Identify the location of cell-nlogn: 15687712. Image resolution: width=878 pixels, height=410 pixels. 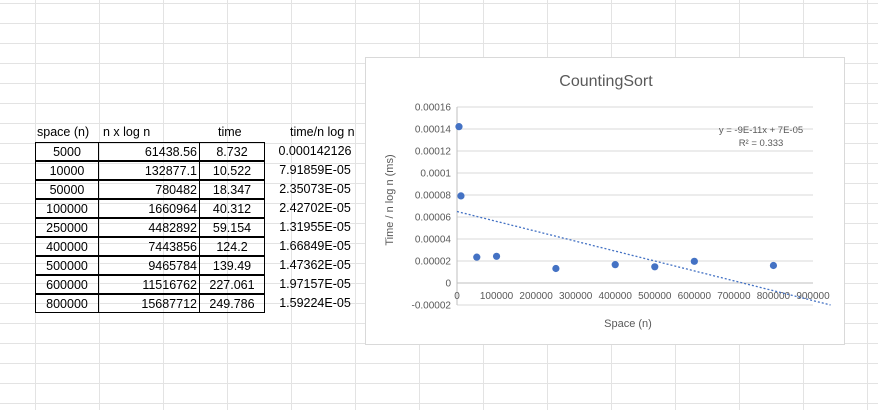
(149, 303).